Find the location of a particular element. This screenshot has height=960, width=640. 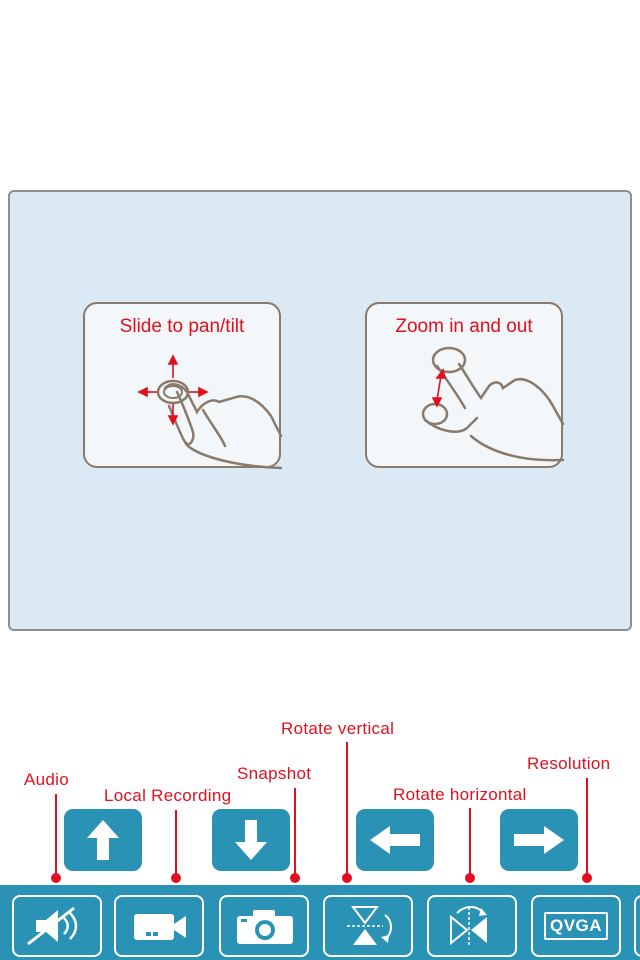

arrow-down-icon is located at coordinates (251, 840).